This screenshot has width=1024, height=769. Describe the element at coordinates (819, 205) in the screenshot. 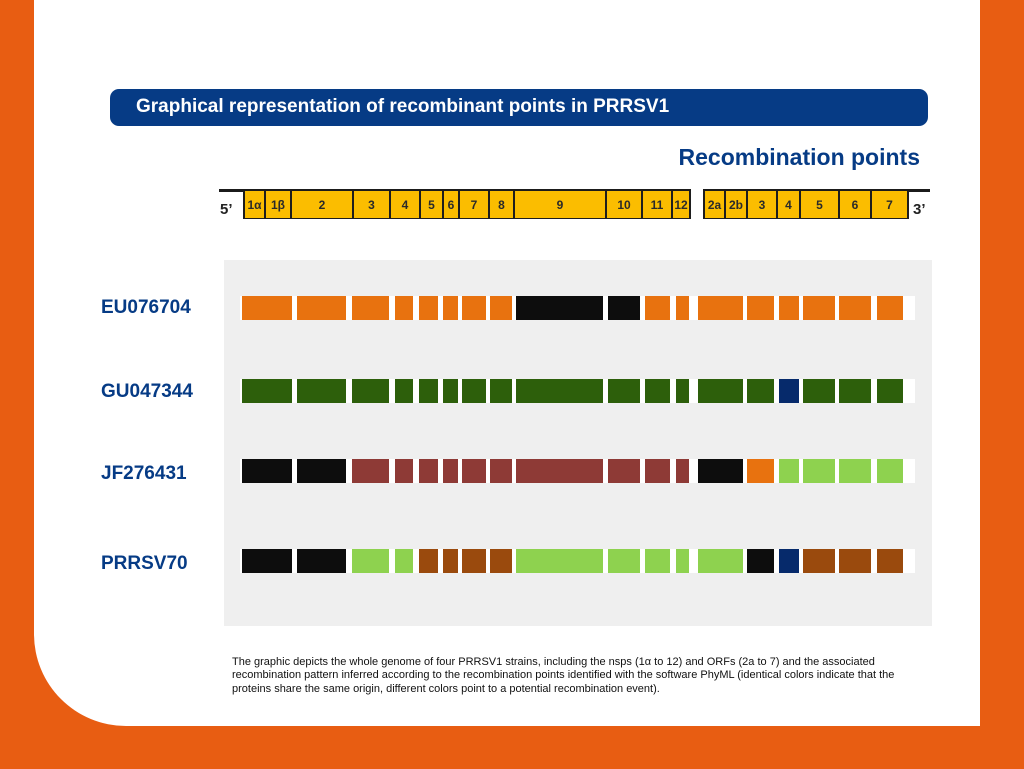

I see `genome-segment: 5` at that location.